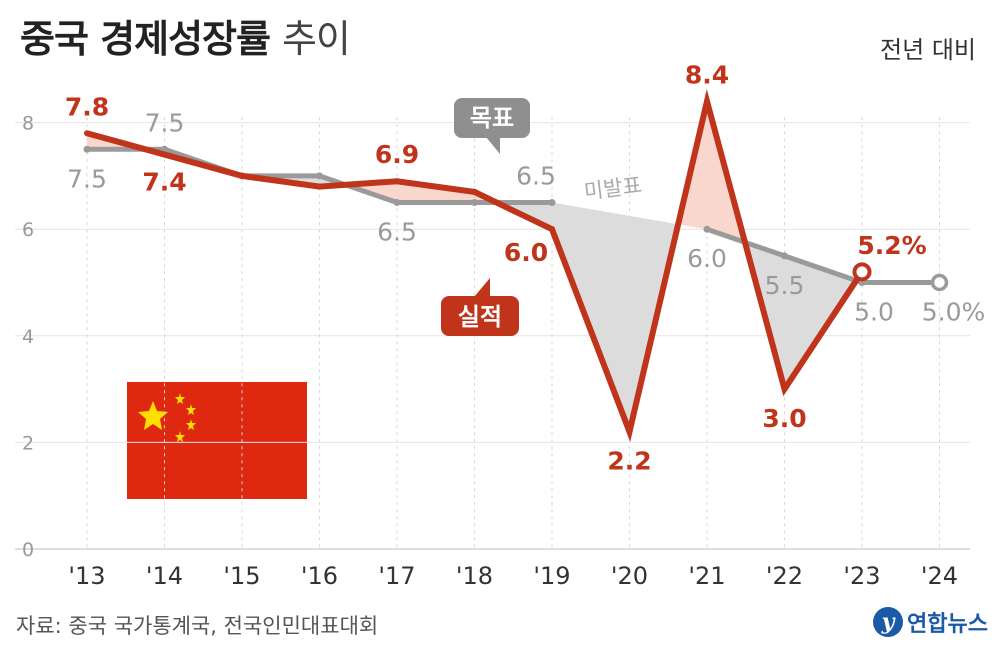 Image resolution: width=1006 pixels, height=662 pixels. I want to click on x-tick-label: '15, so click(241, 576).